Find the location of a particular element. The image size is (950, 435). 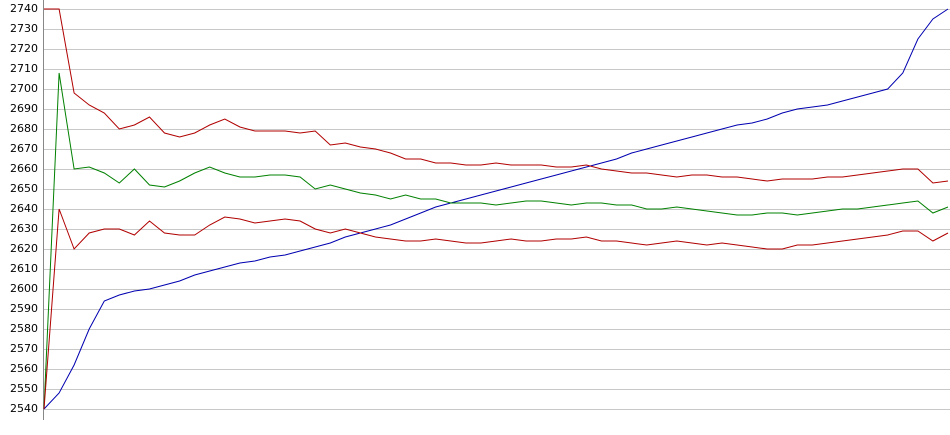

y-tick-label: 2650 is located at coordinates (24, 188).